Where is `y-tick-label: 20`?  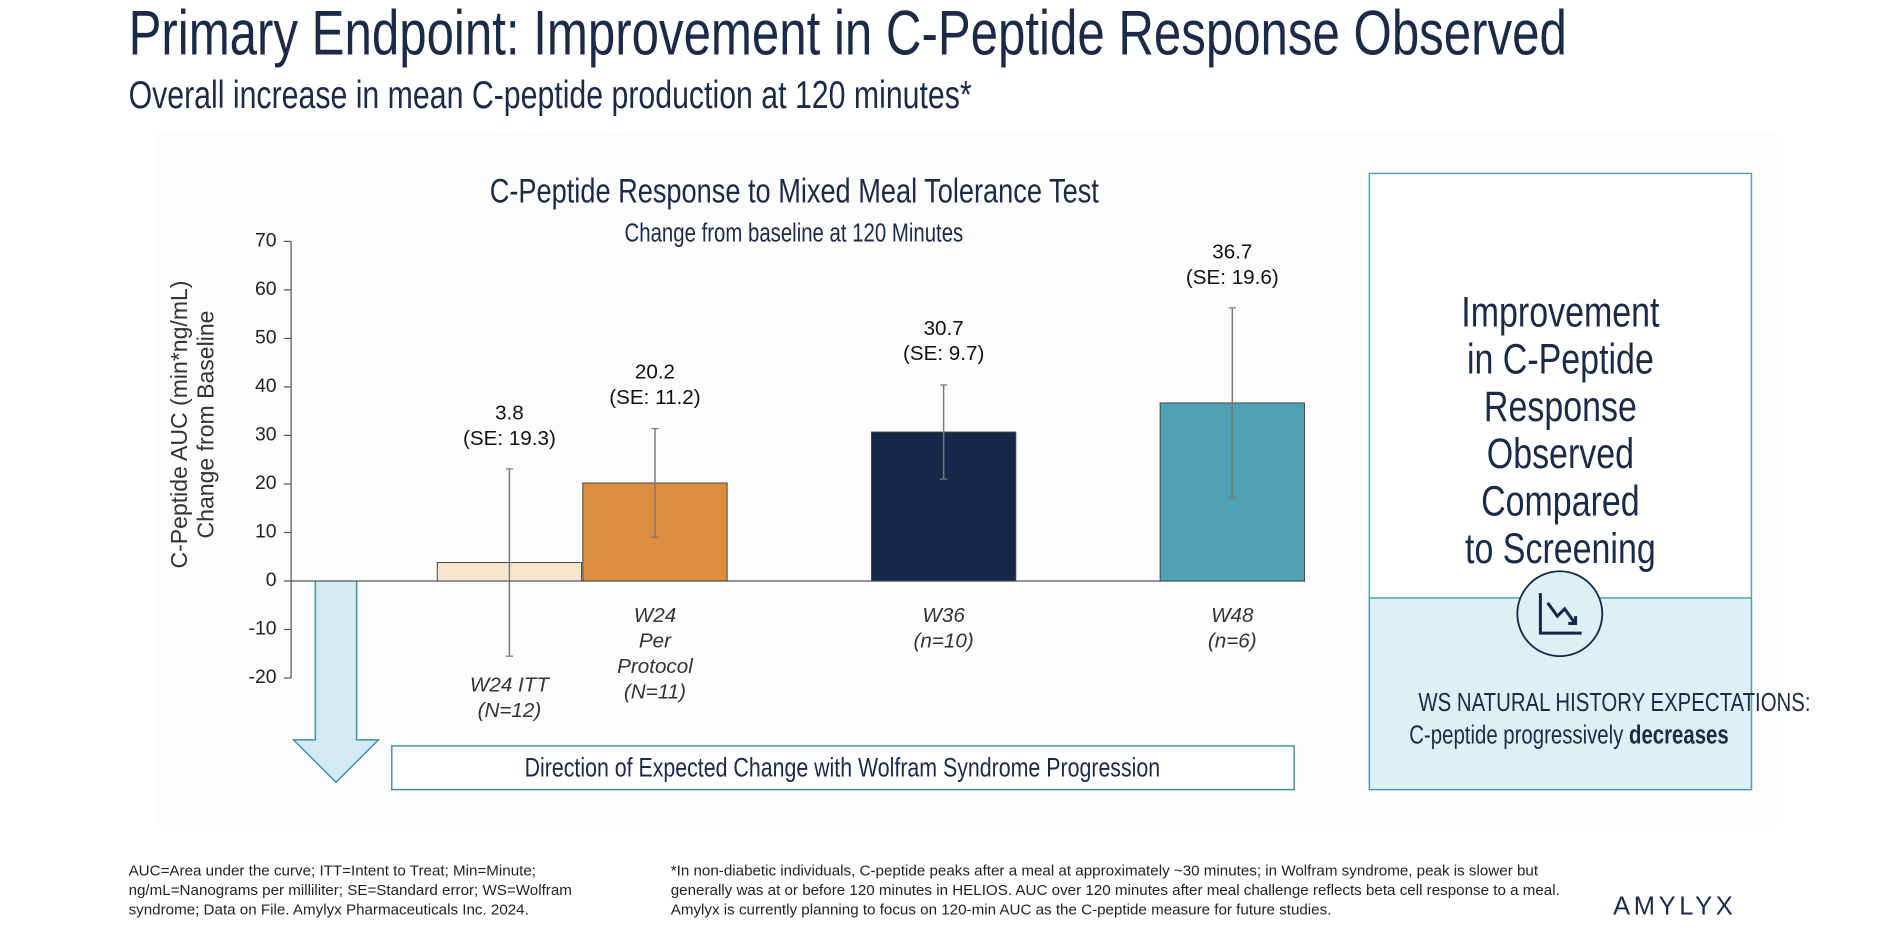 y-tick-label: 20 is located at coordinates (266, 483).